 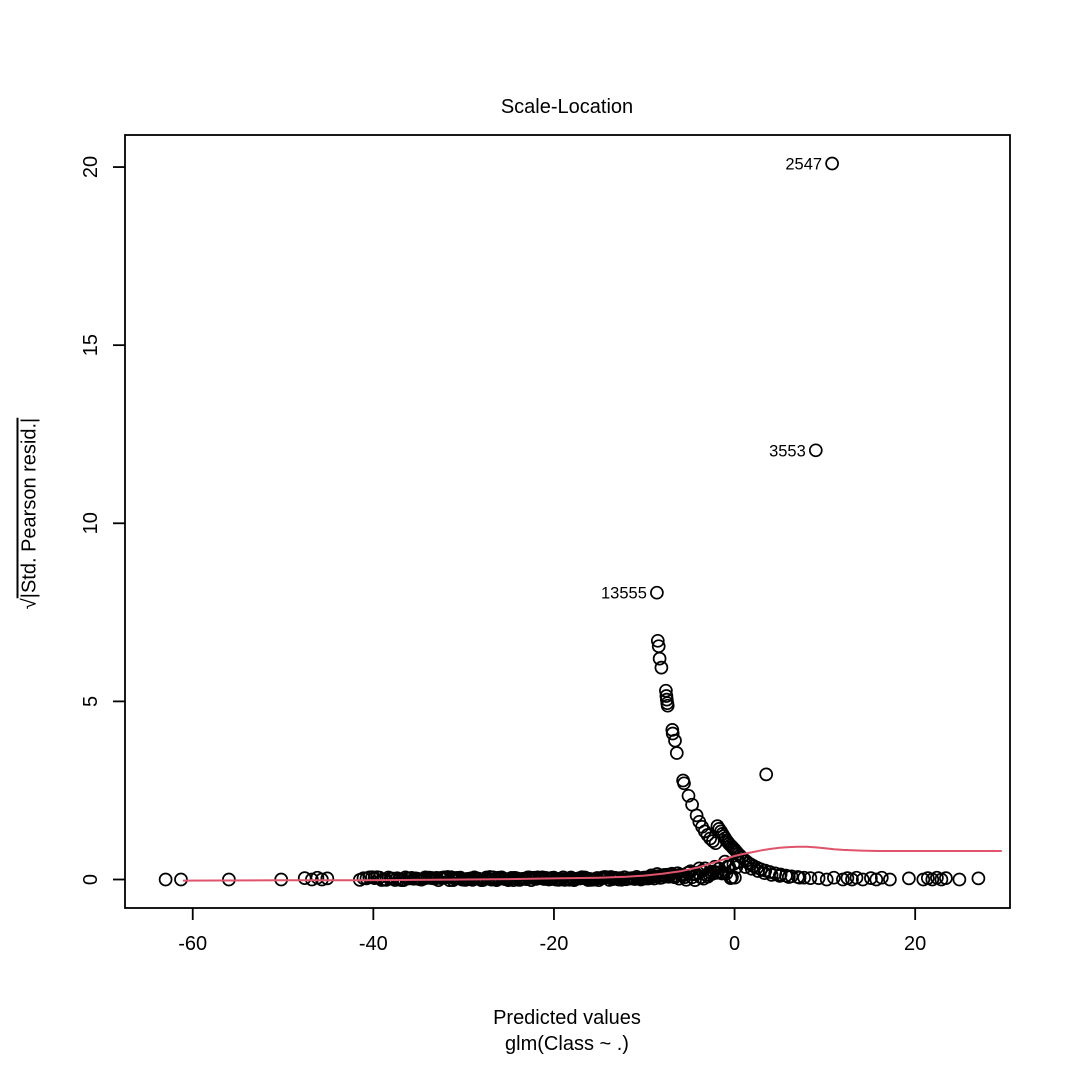 What do you see at coordinates (91, 879) in the screenshot?
I see `y-tick-label: 0` at bounding box center [91, 879].